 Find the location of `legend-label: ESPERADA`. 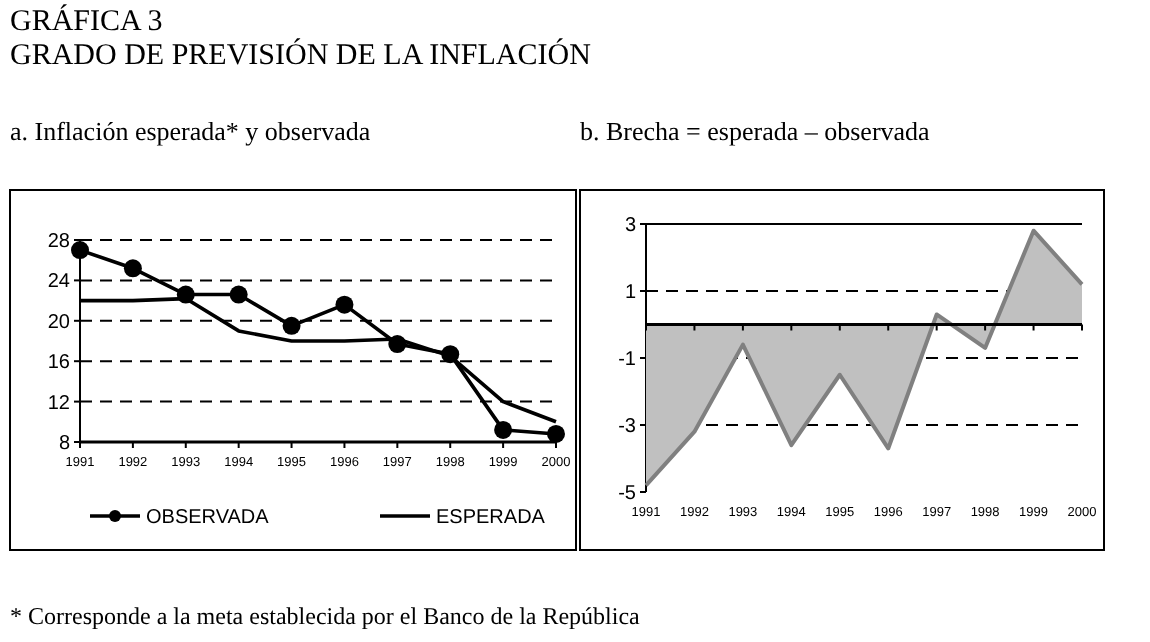

legend-label: ESPERADA is located at coordinates (491, 518).